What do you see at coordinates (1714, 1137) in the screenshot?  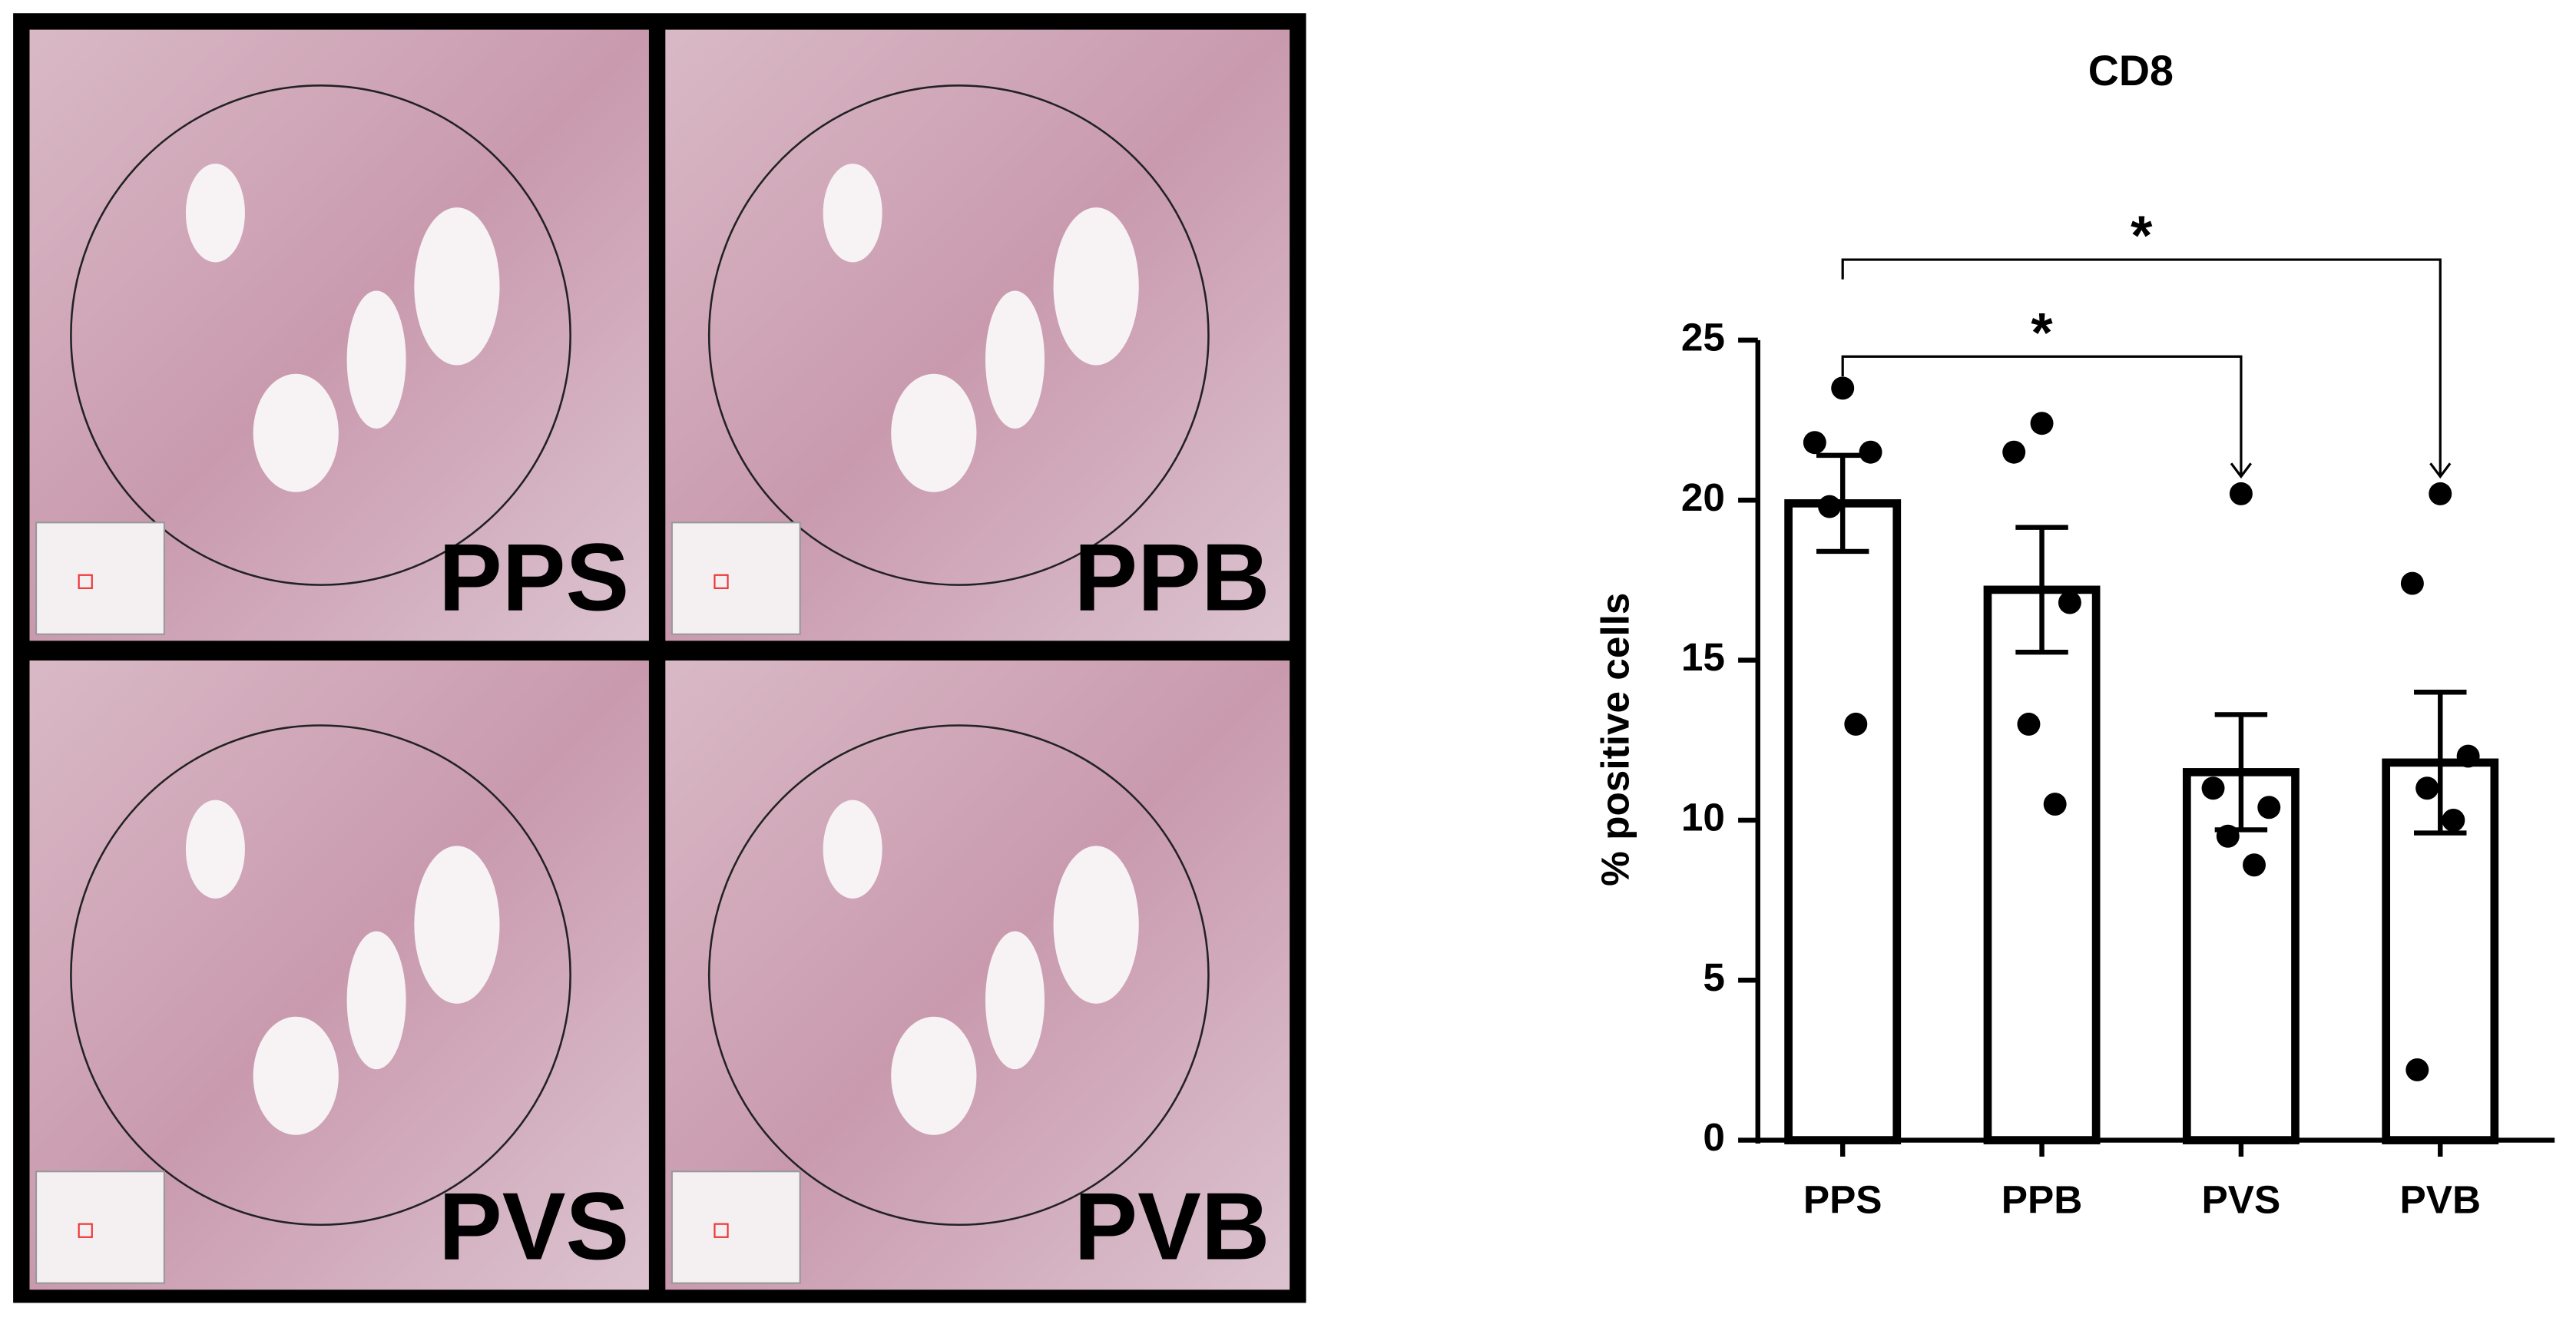 I see `y-tick-label: 0` at bounding box center [1714, 1137].